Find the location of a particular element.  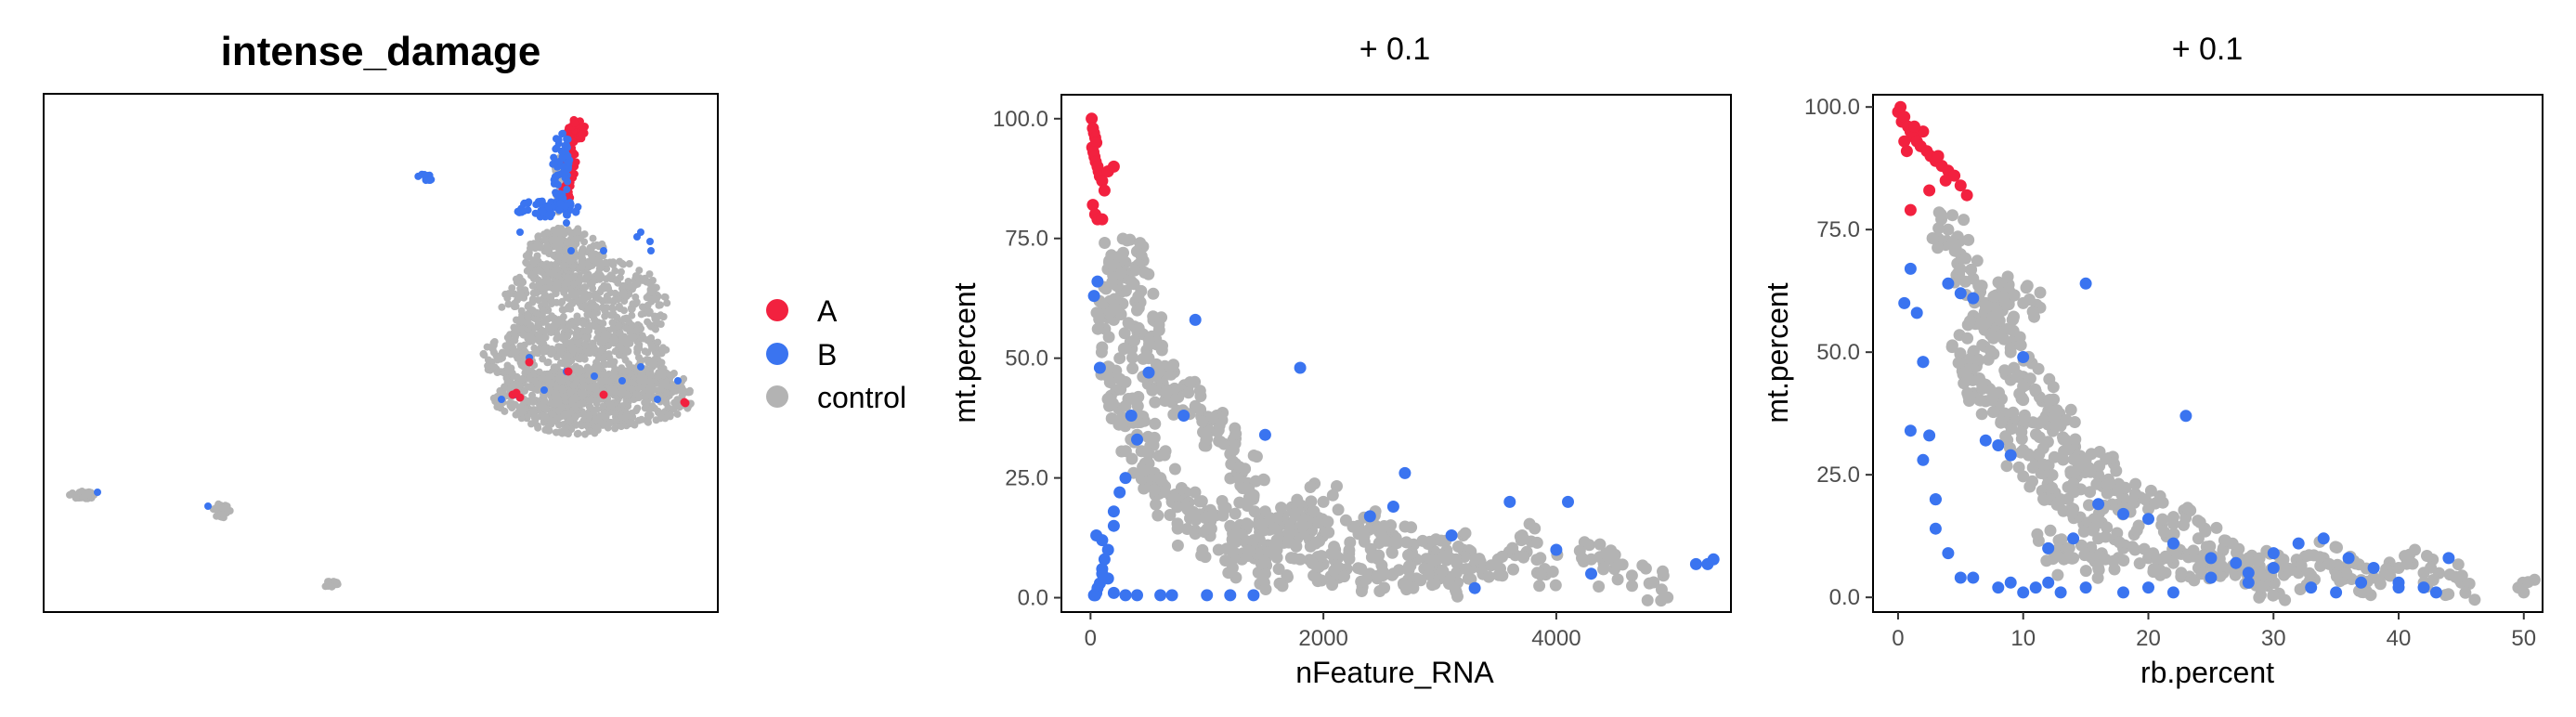

panel-nfeature-ylabel: mt.percent is located at coordinates (965, 352).